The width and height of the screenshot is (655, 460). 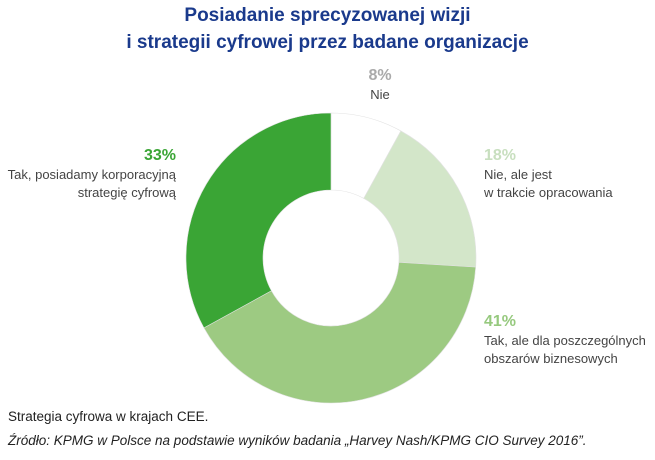 I want to click on percent-label-korporacyjna: 33%, so click(x=159, y=155).